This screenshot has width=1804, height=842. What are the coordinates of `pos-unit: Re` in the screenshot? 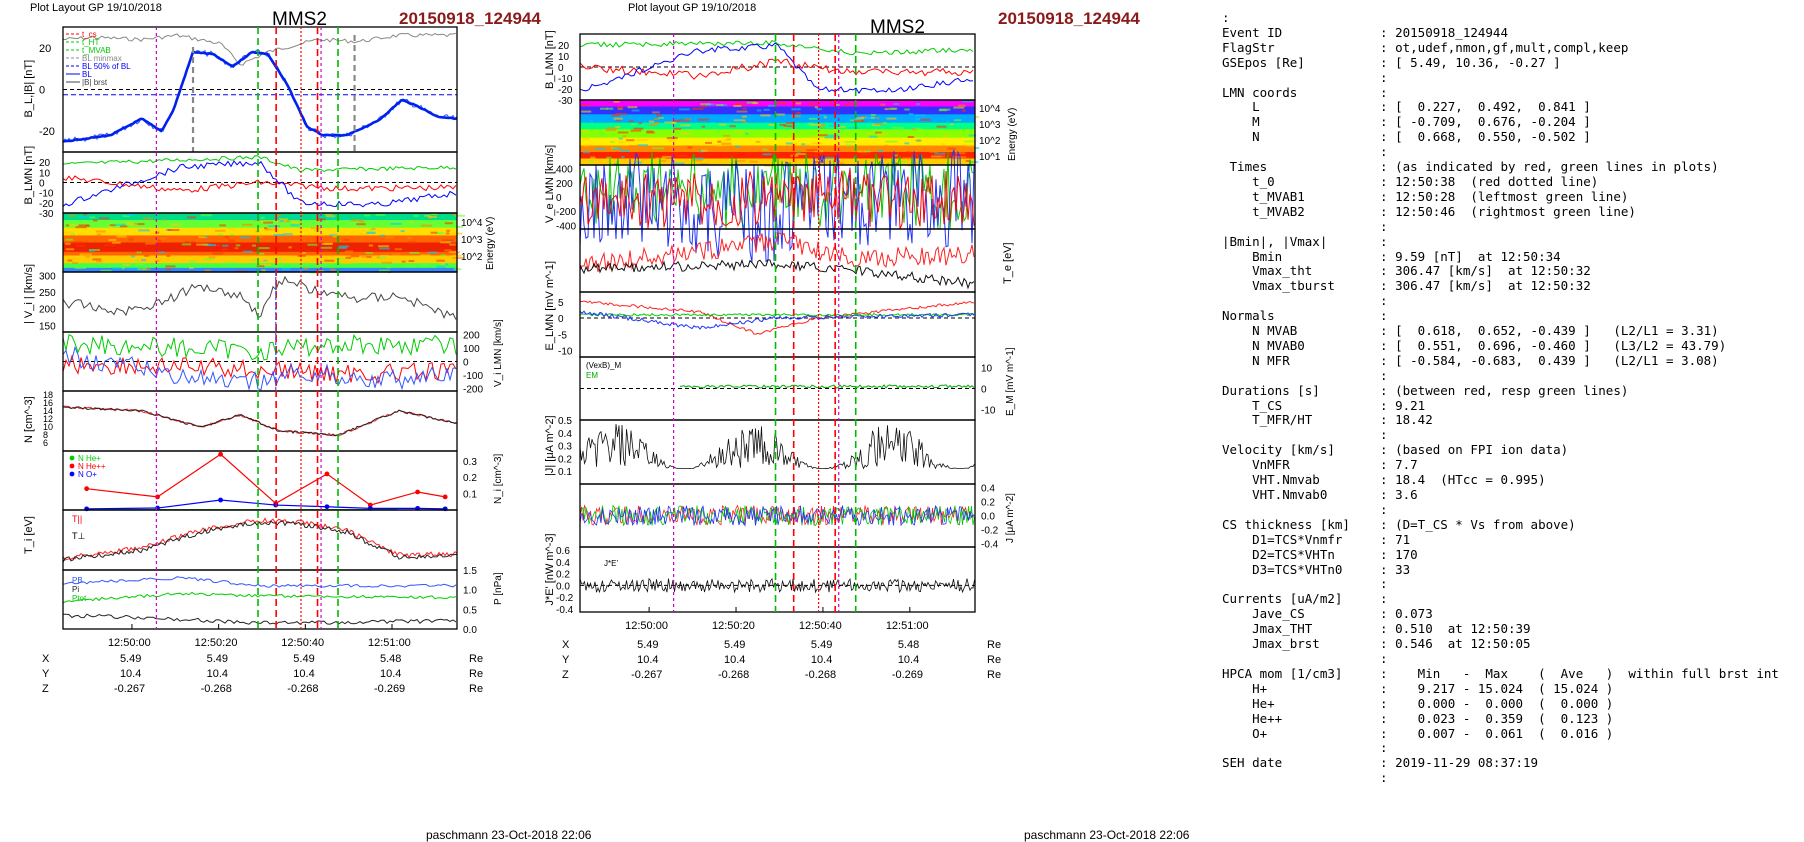 It's located at (476, 674).